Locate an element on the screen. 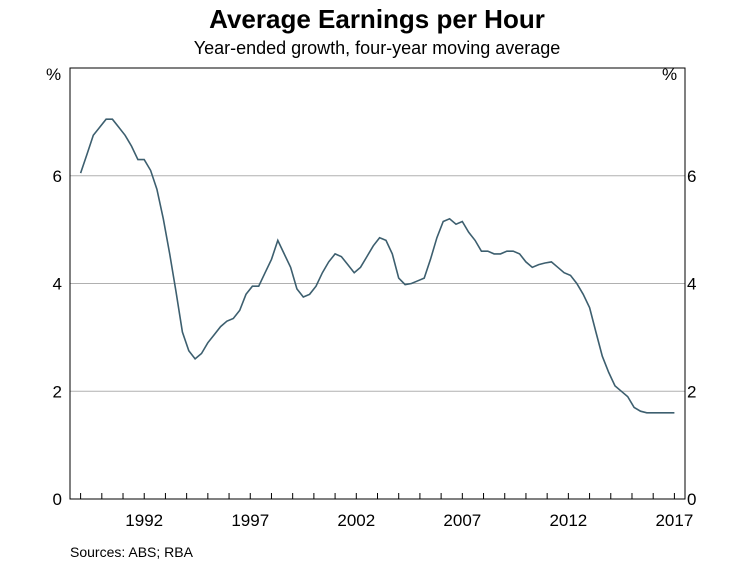 This screenshot has height=569, width=754. x-tick-label-2012: 2012 is located at coordinates (568, 520).